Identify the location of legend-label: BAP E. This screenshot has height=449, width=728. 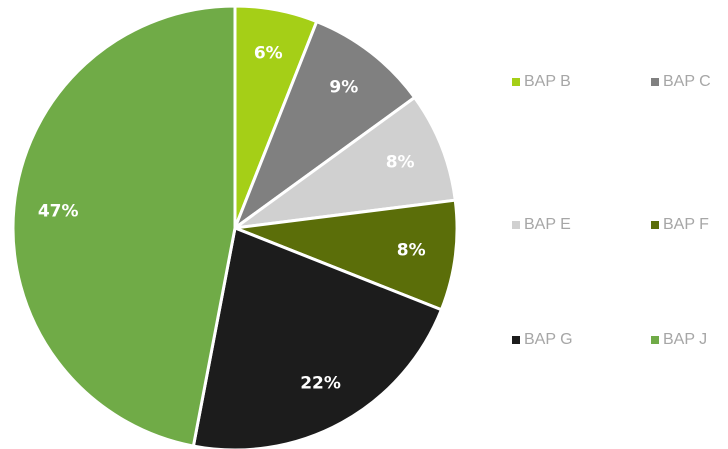
(547, 224).